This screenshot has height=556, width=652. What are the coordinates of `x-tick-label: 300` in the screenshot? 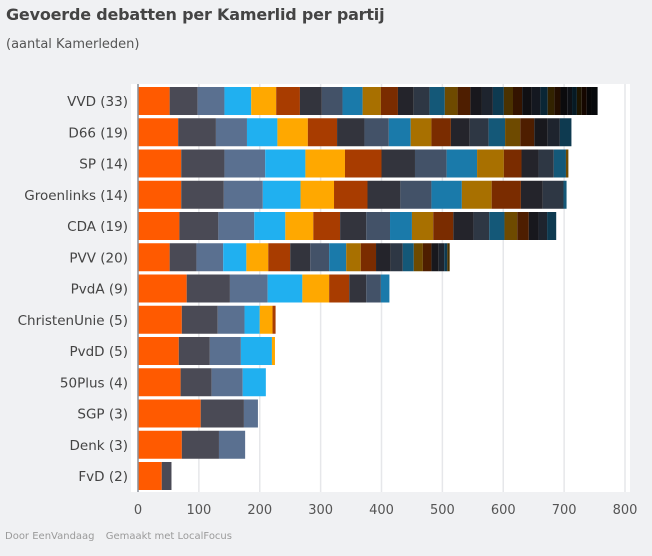 It's located at (320, 510).